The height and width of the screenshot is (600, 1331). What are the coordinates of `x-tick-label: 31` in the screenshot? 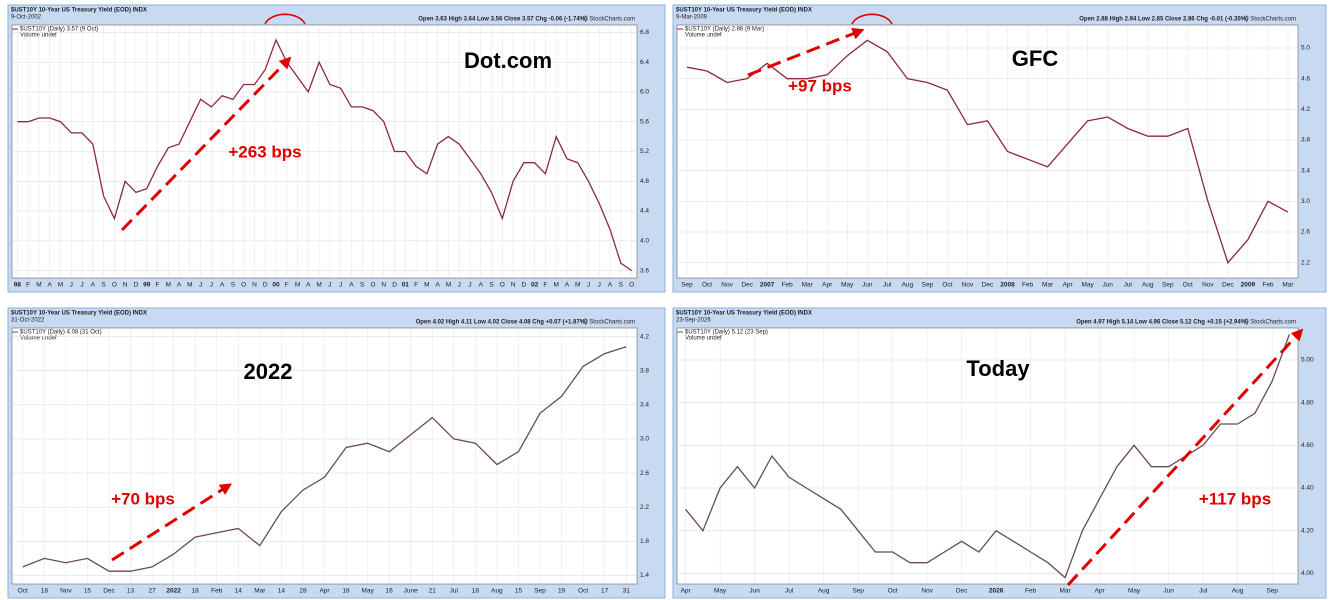 It's located at (627, 591).